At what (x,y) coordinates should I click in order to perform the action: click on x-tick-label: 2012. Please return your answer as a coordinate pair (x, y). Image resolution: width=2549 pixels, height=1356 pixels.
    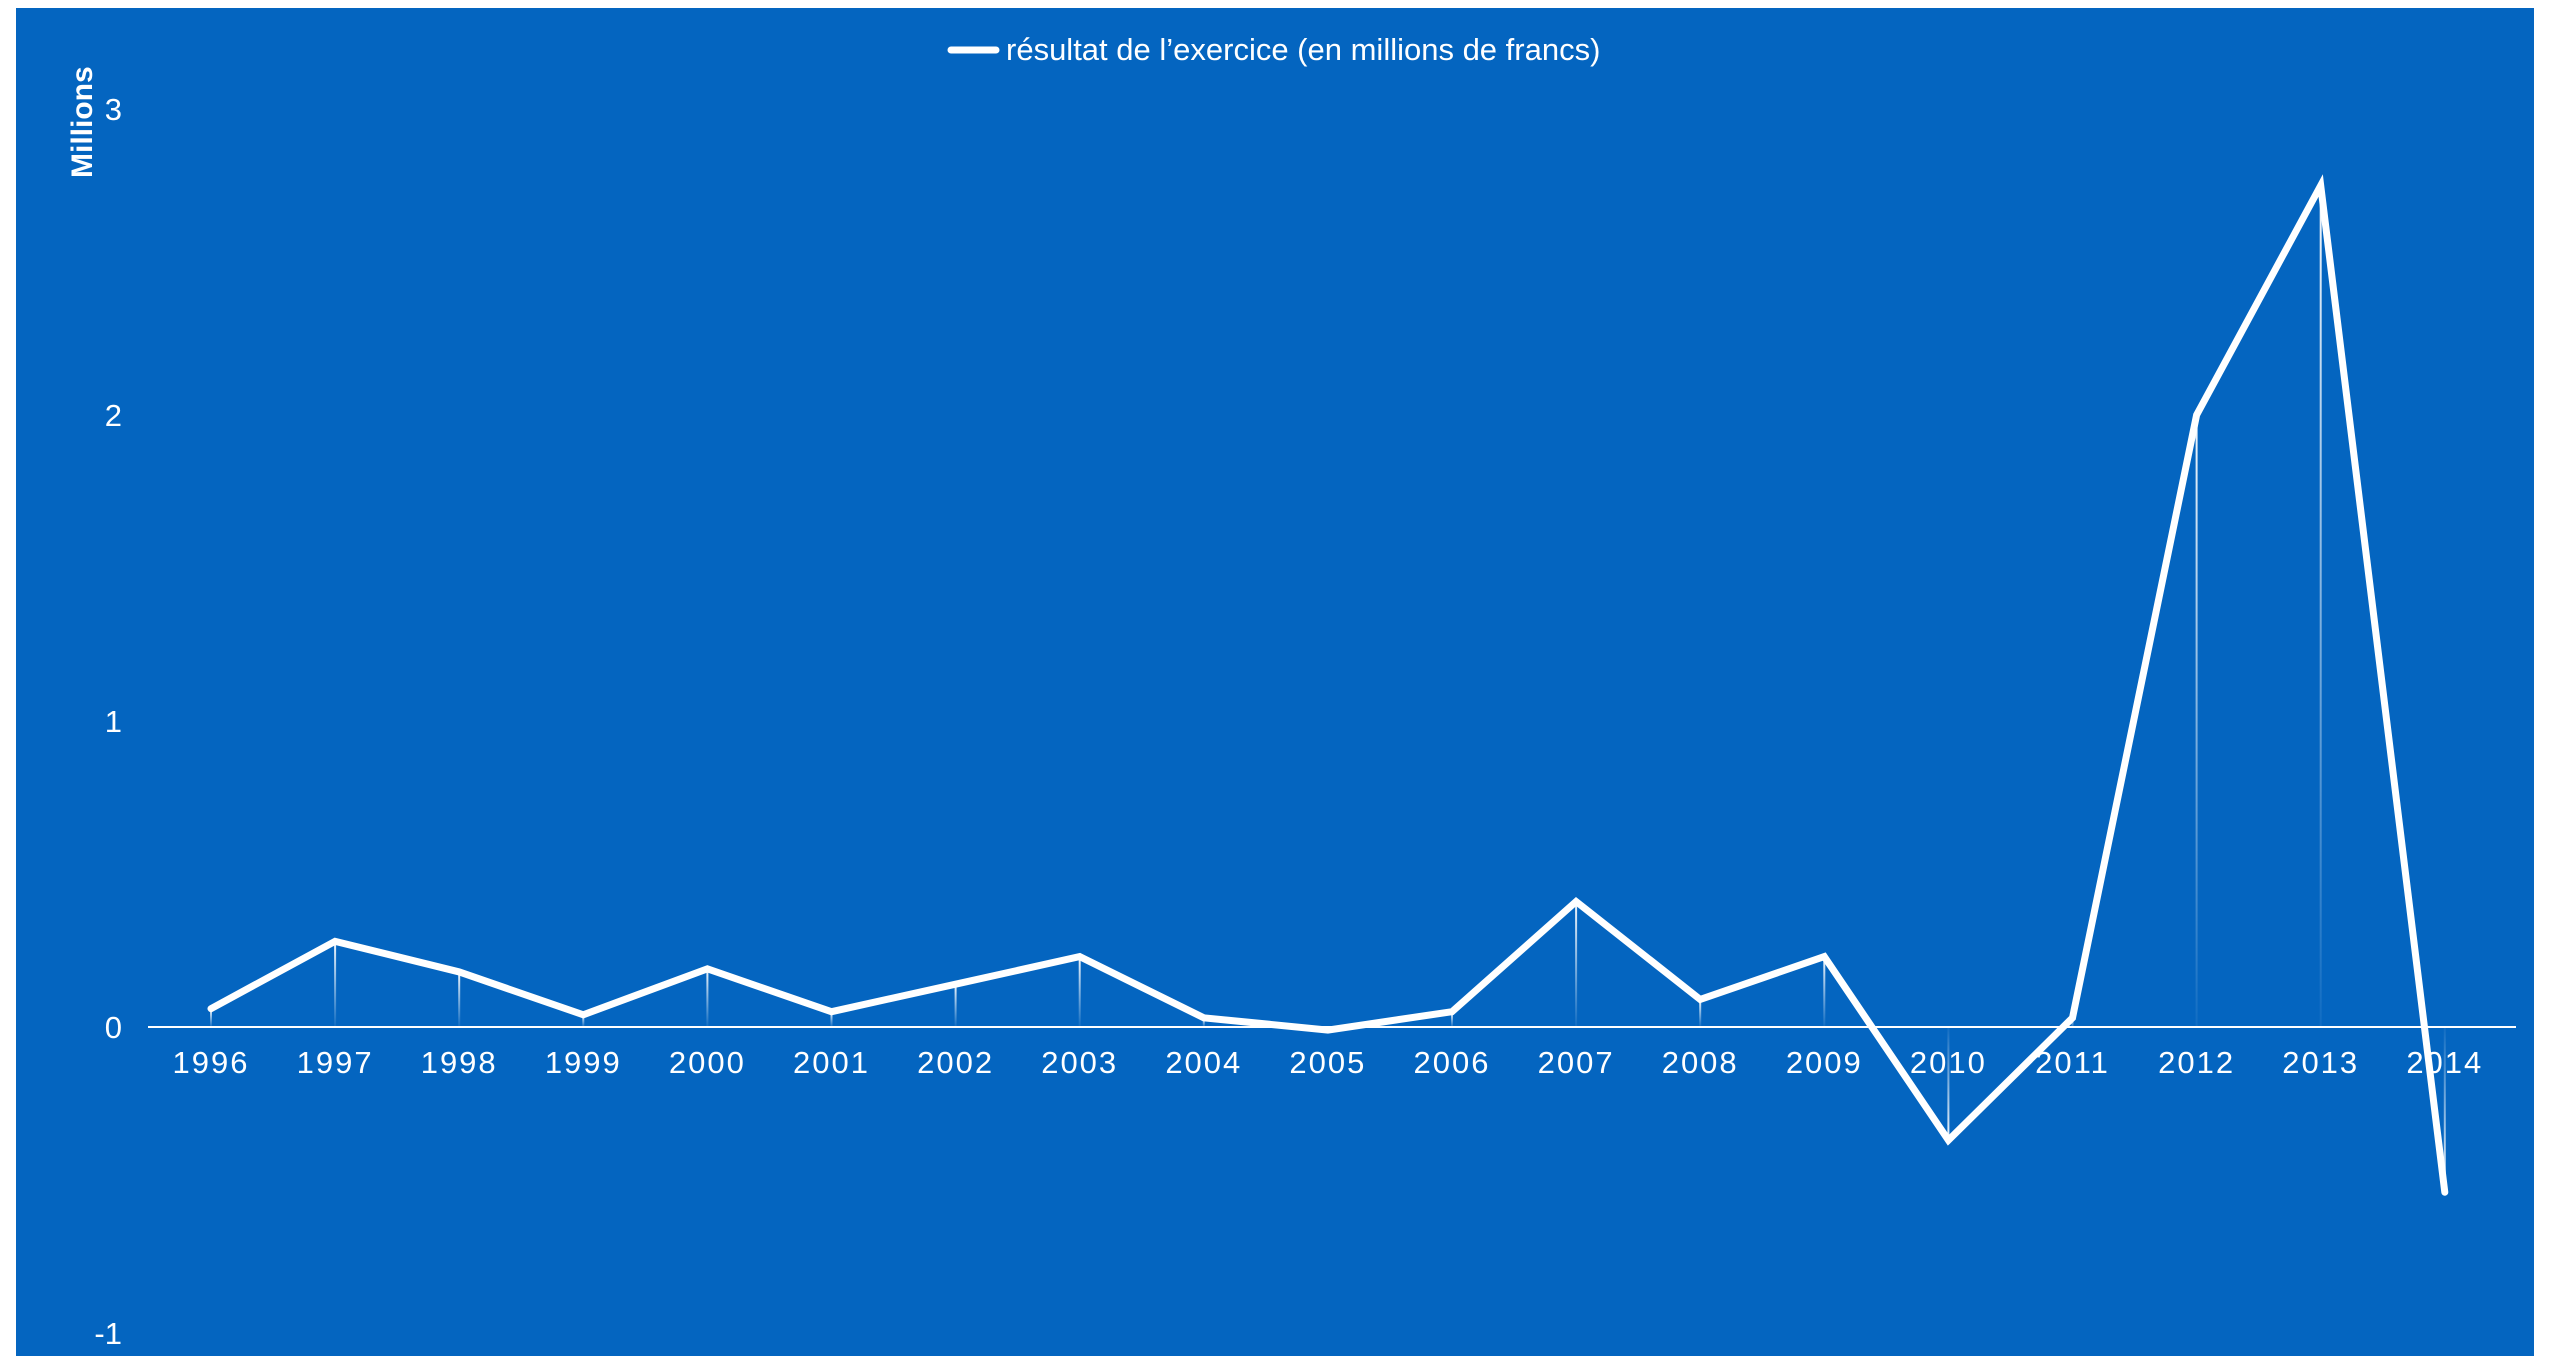
    Looking at the image, I should click on (2196, 1062).